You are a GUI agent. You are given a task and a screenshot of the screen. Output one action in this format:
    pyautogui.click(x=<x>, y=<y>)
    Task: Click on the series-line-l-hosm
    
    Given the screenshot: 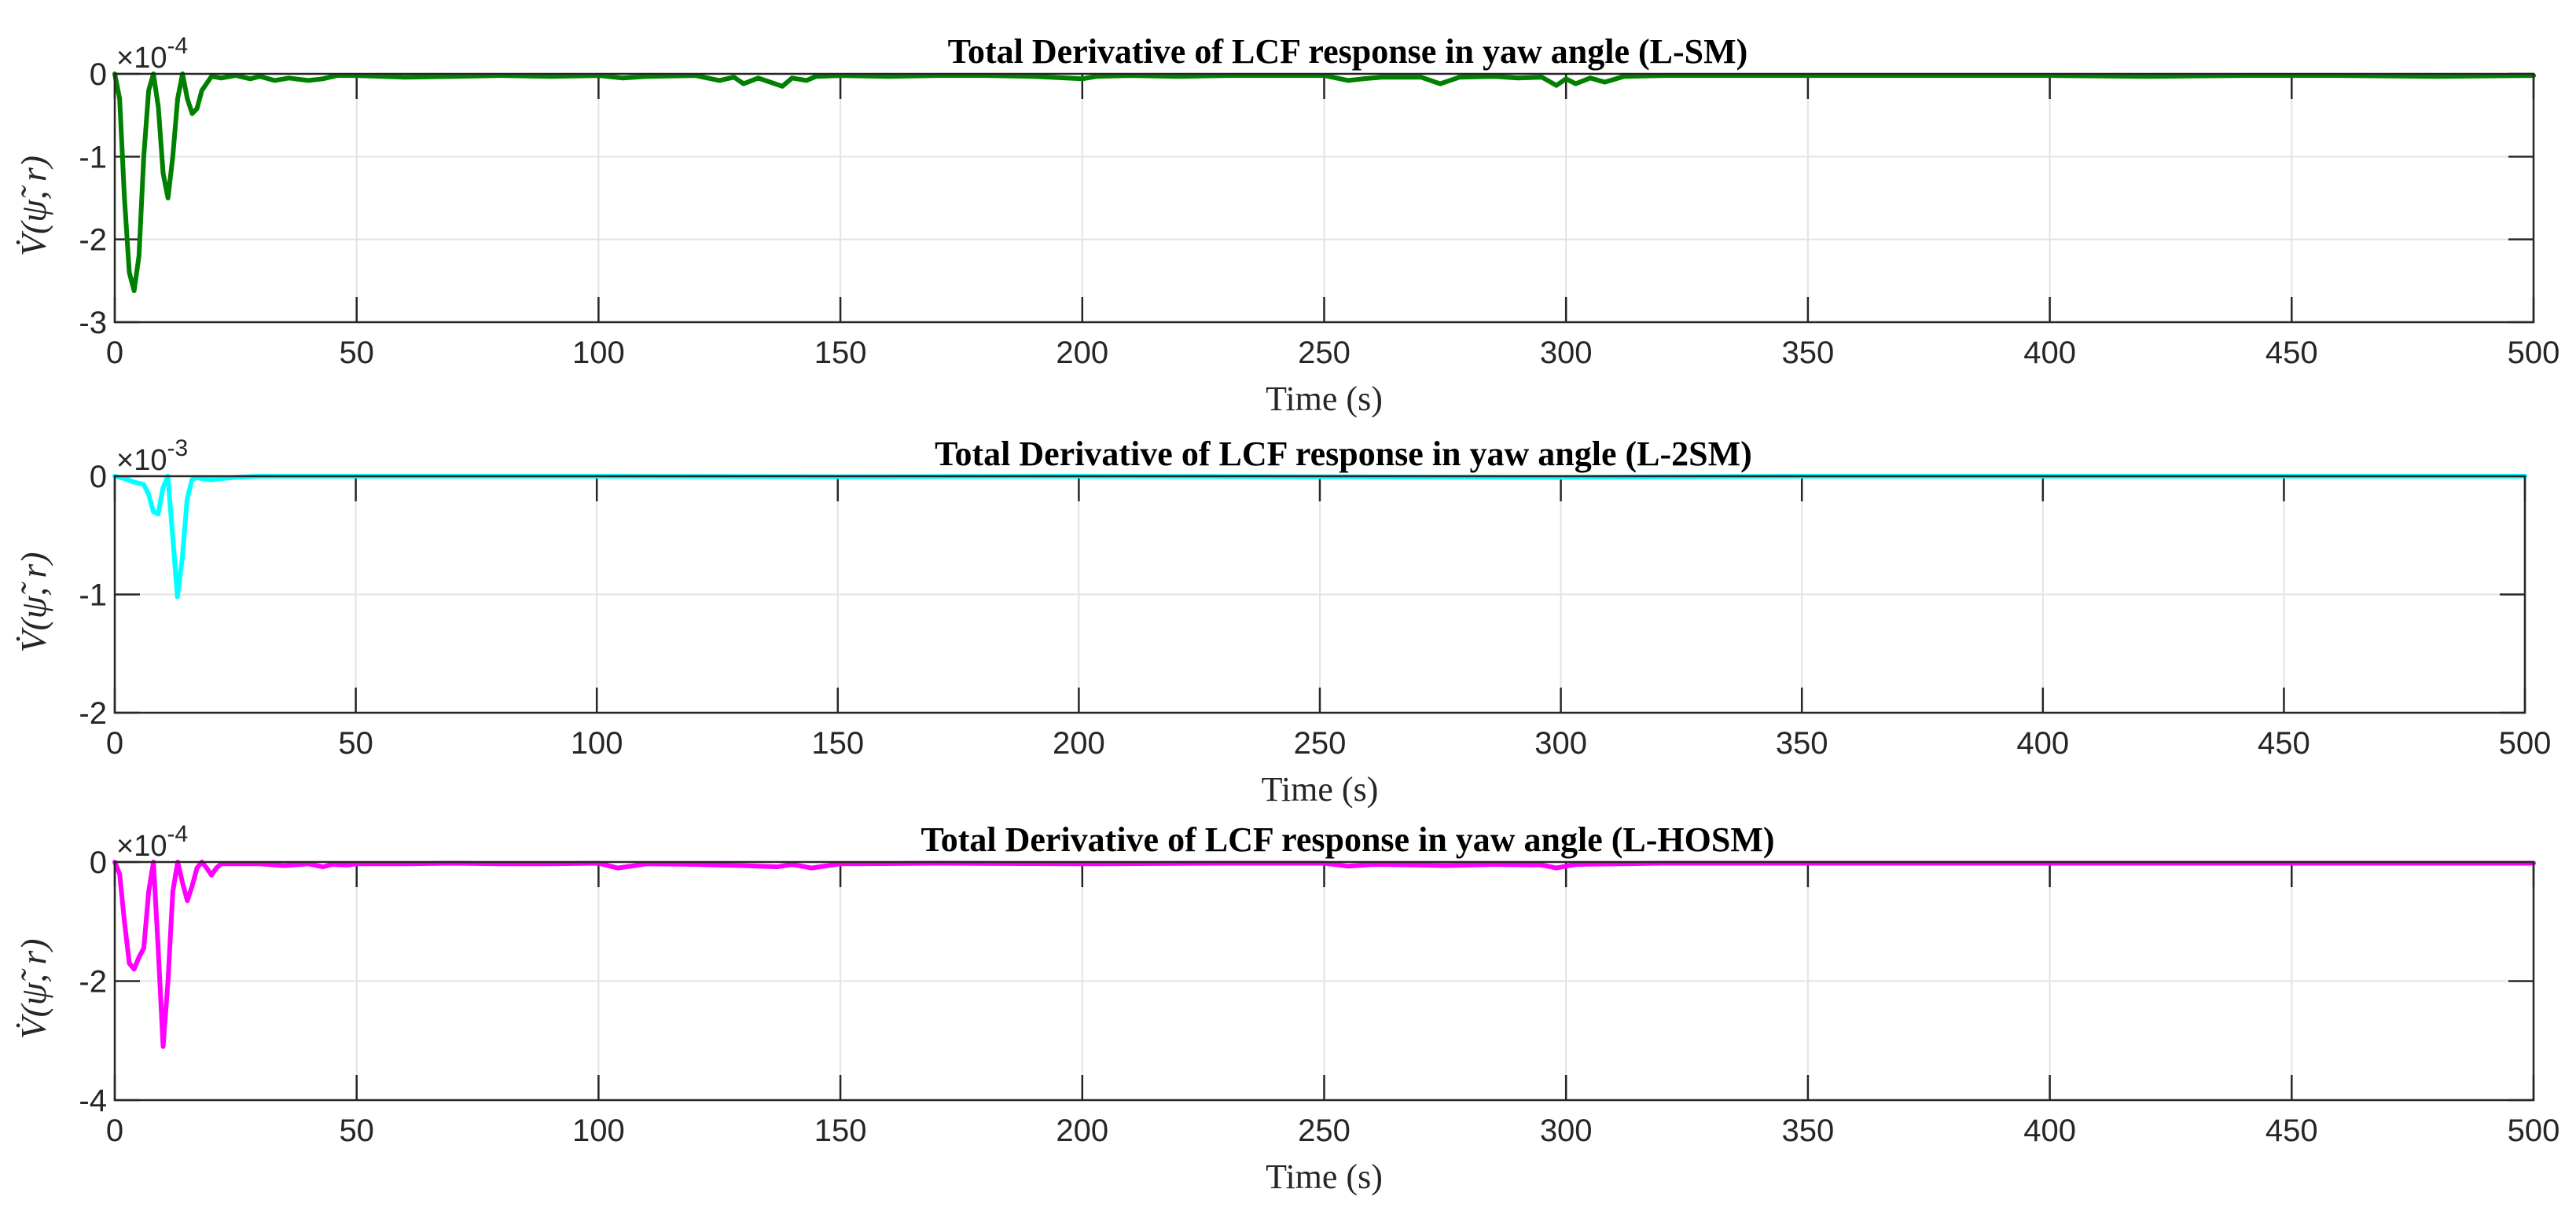 What is the action you would take?
    pyautogui.click(x=1324, y=954)
    